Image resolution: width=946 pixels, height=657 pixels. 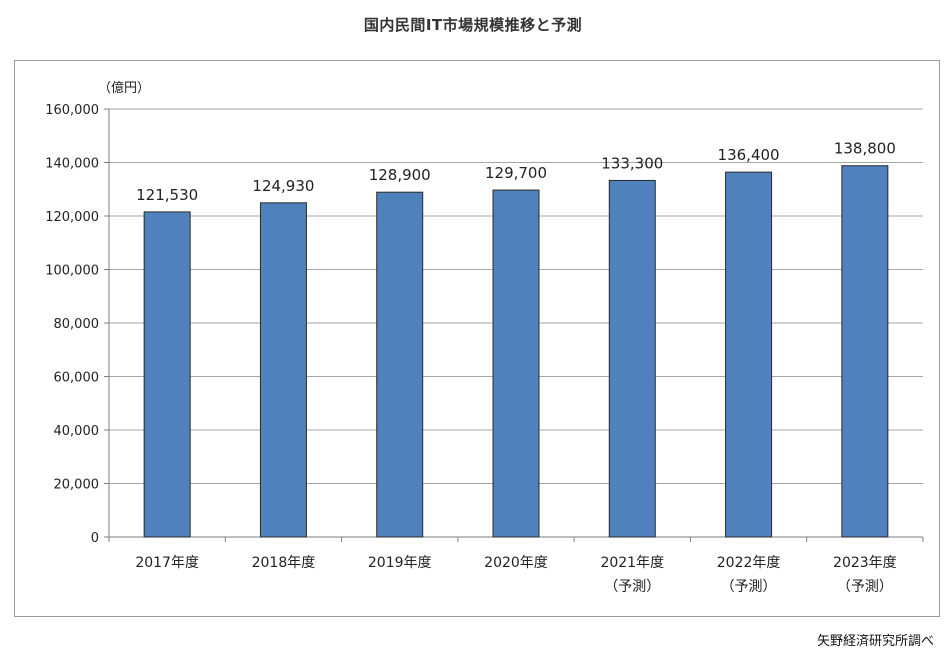 I want to click on x-category-label: 2018年度, so click(x=284, y=563).